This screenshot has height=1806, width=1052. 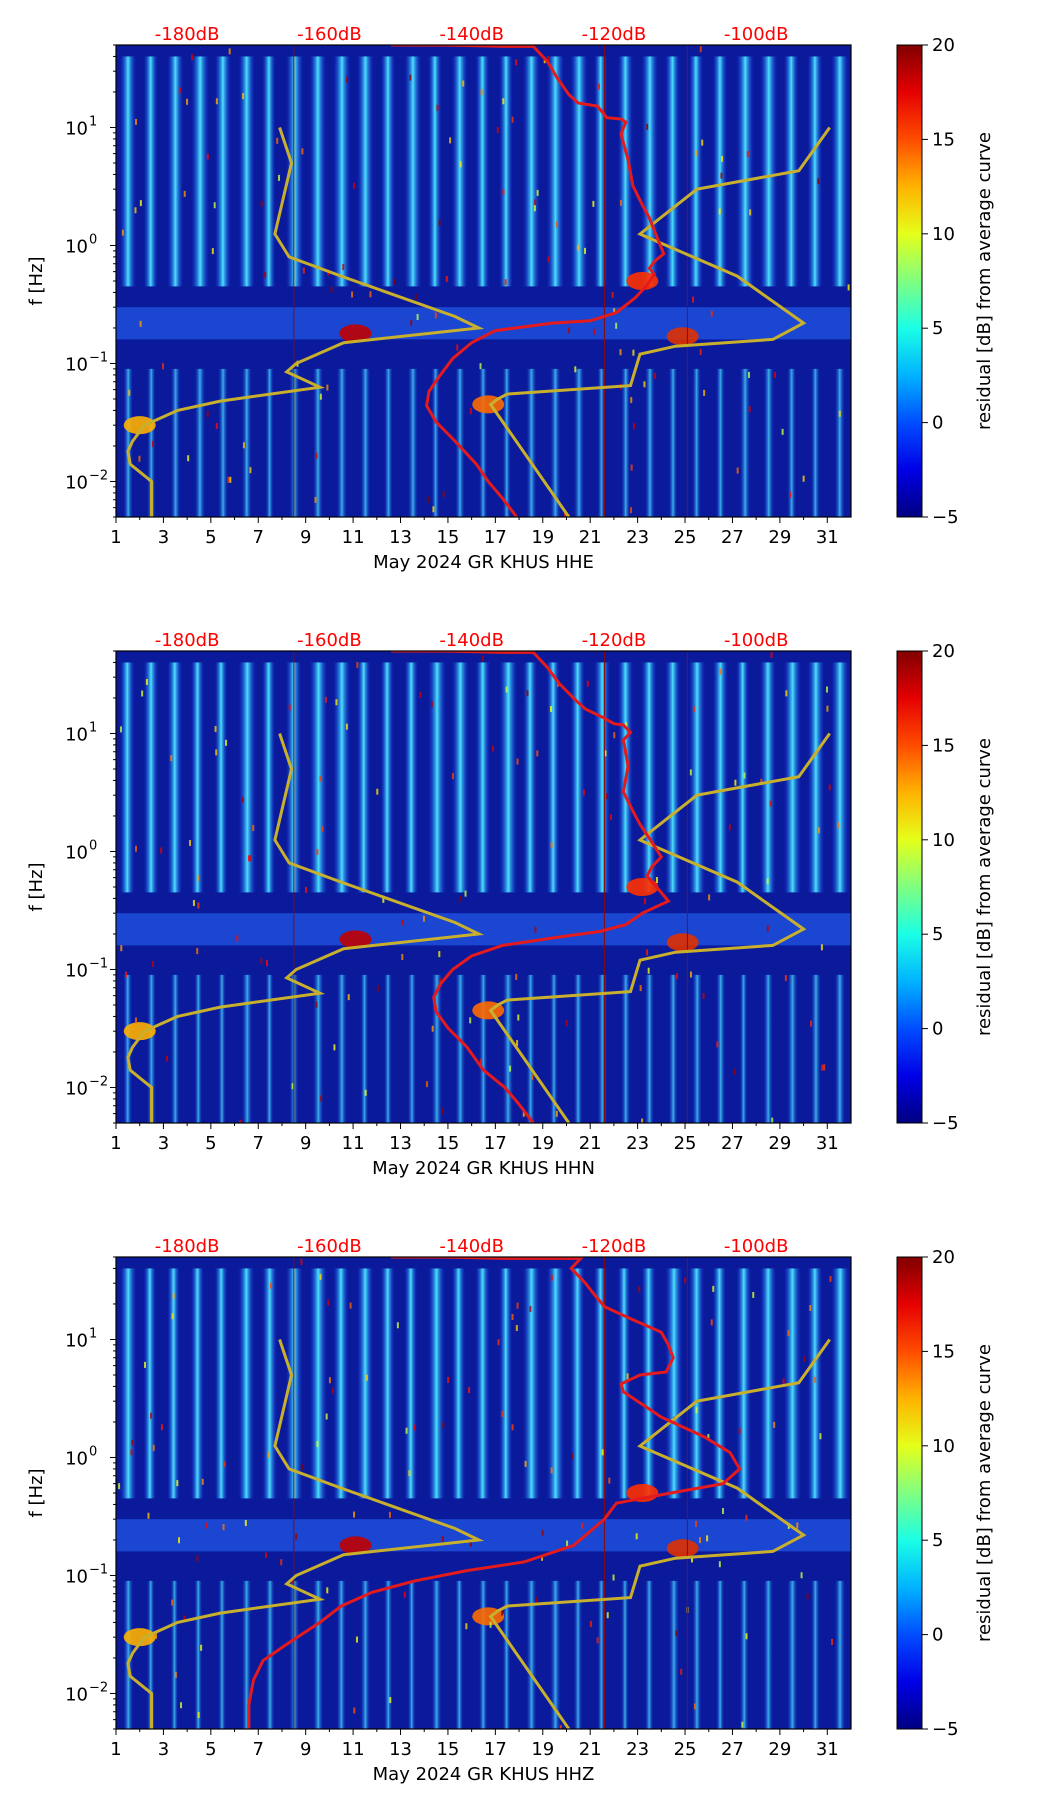 What do you see at coordinates (483, 1168) in the screenshot?
I see `x-axis-label: May 2024 GR KHUS HHN` at bounding box center [483, 1168].